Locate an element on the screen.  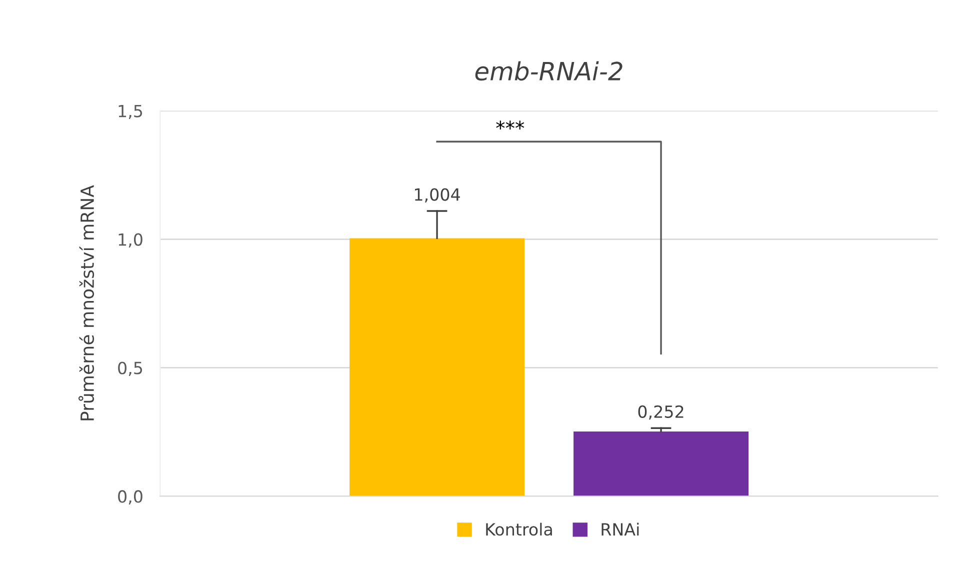
legend-label: RNAi is located at coordinates (620, 529).